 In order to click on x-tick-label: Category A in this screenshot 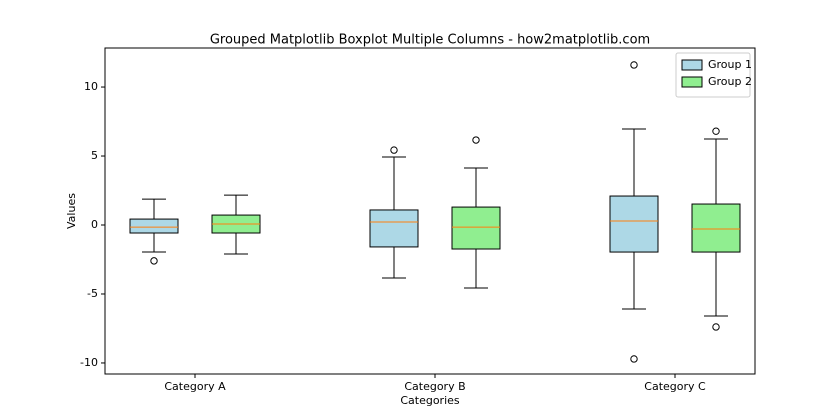, I will do `click(195, 386)`.